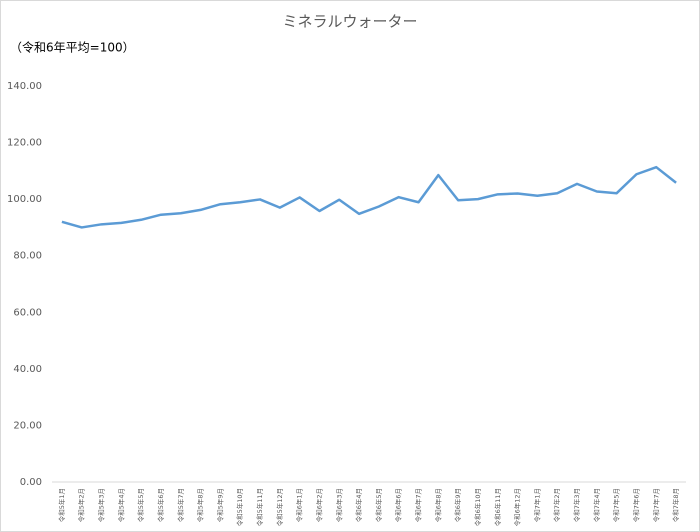 The width and height of the screenshot is (700, 532). What do you see at coordinates (27, 256) in the screenshot?
I see `y-tick-label: 80.00` at bounding box center [27, 256].